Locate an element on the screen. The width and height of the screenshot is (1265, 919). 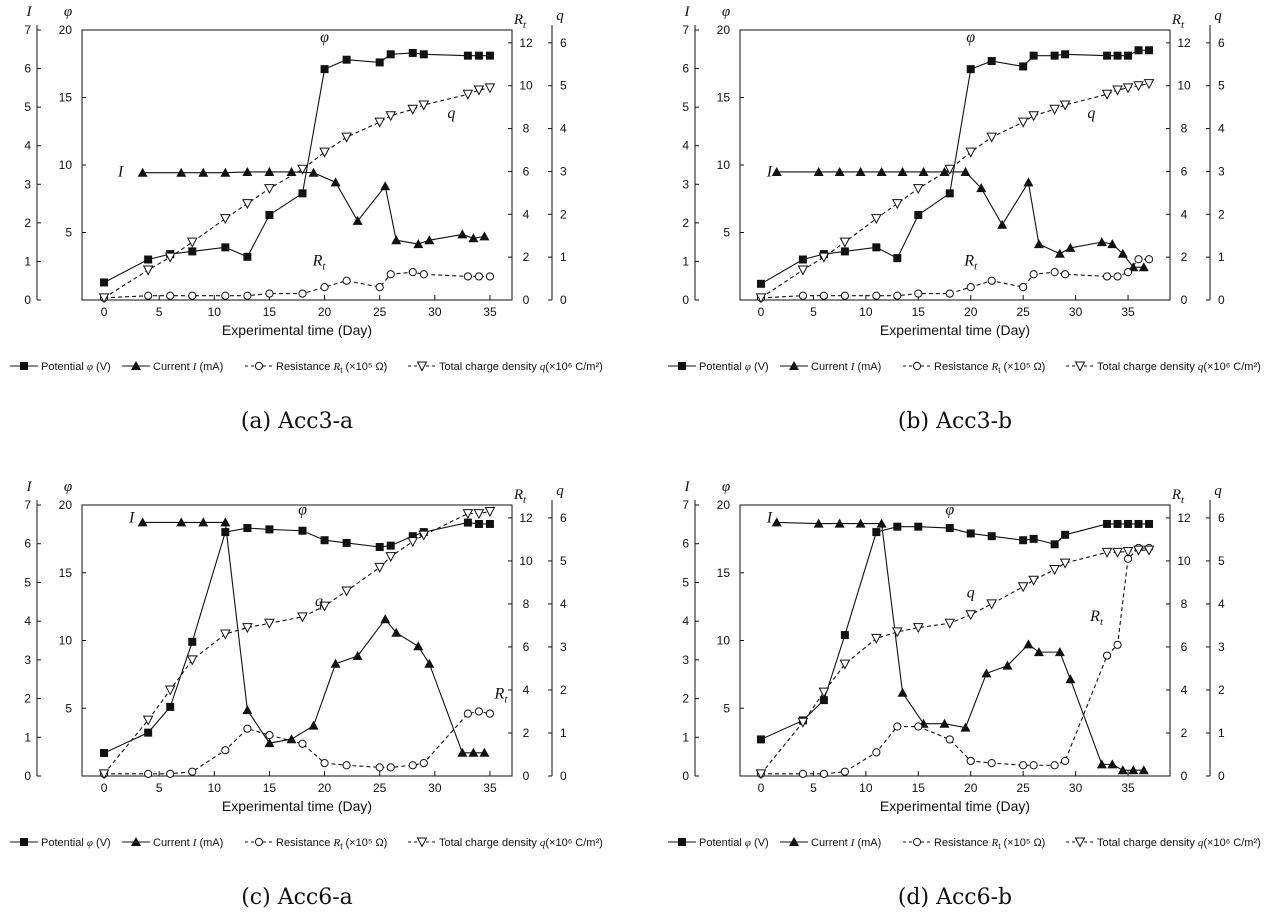
q-tick-label: 4 is located at coordinates (1221, 604).